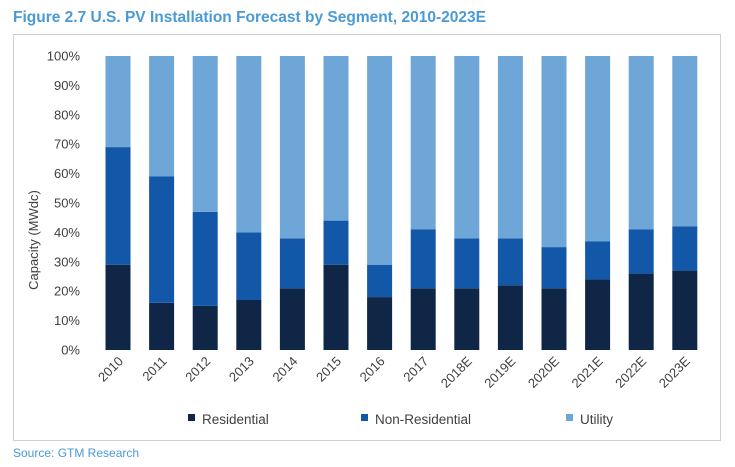  I want to click on y-axis-ticks: 0% 10% 20% 30% 40% 50% 60% 70% 80% 90% 100%, so click(64, 203).